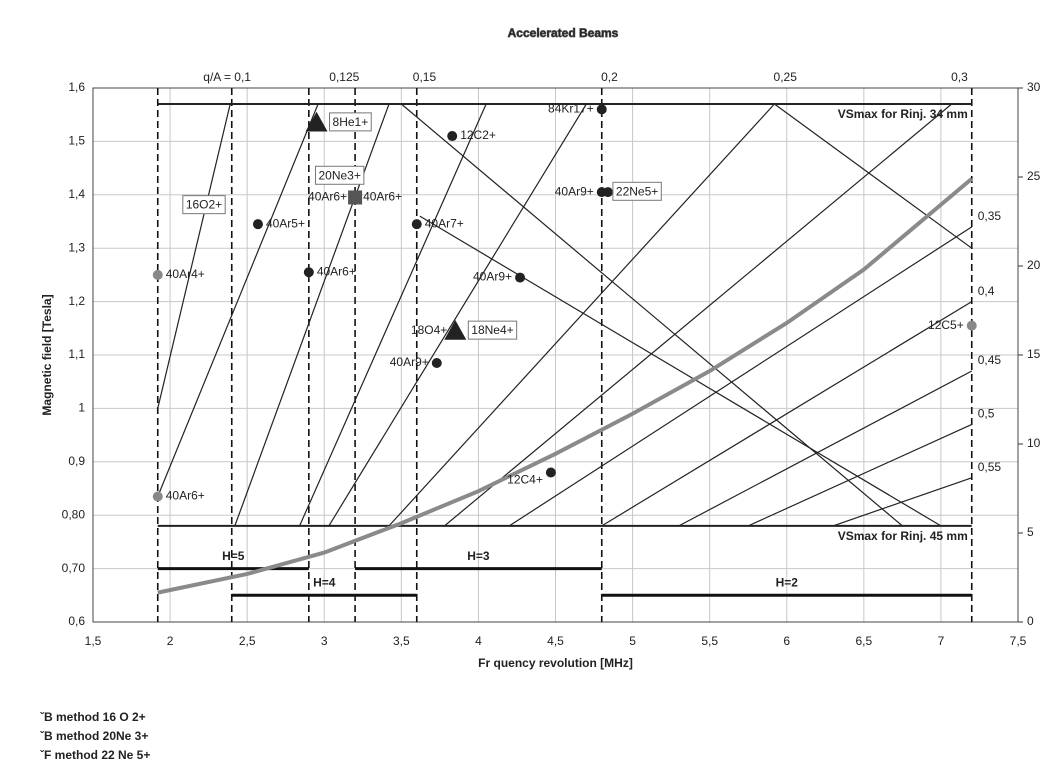  Describe the element at coordinates (959, 77) in the screenshot. I see `qa-label: 0,3` at that location.